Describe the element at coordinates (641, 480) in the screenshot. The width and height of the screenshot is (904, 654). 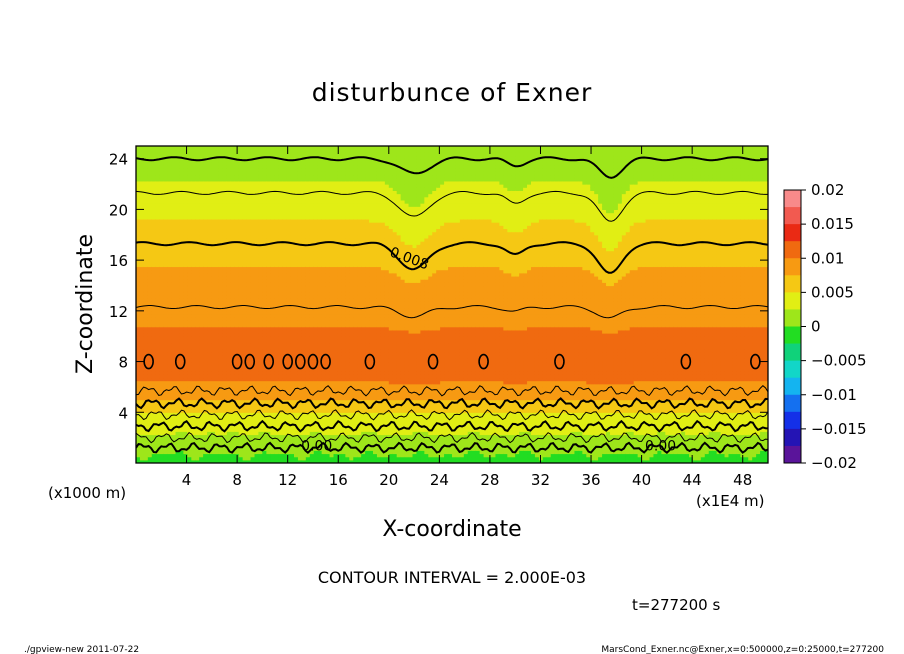
I see `x-tick-label: 40` at that location.